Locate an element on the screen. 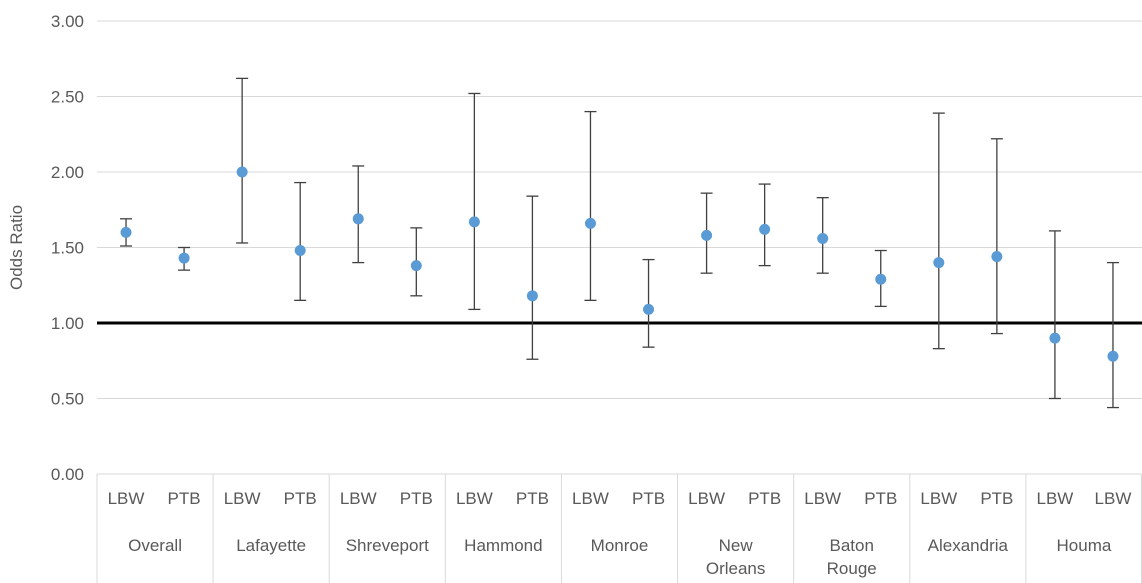 Image resolution: width=1142 pixels, height=583 pixels. group-label: Shreveport is located at coordinates (387, 545).